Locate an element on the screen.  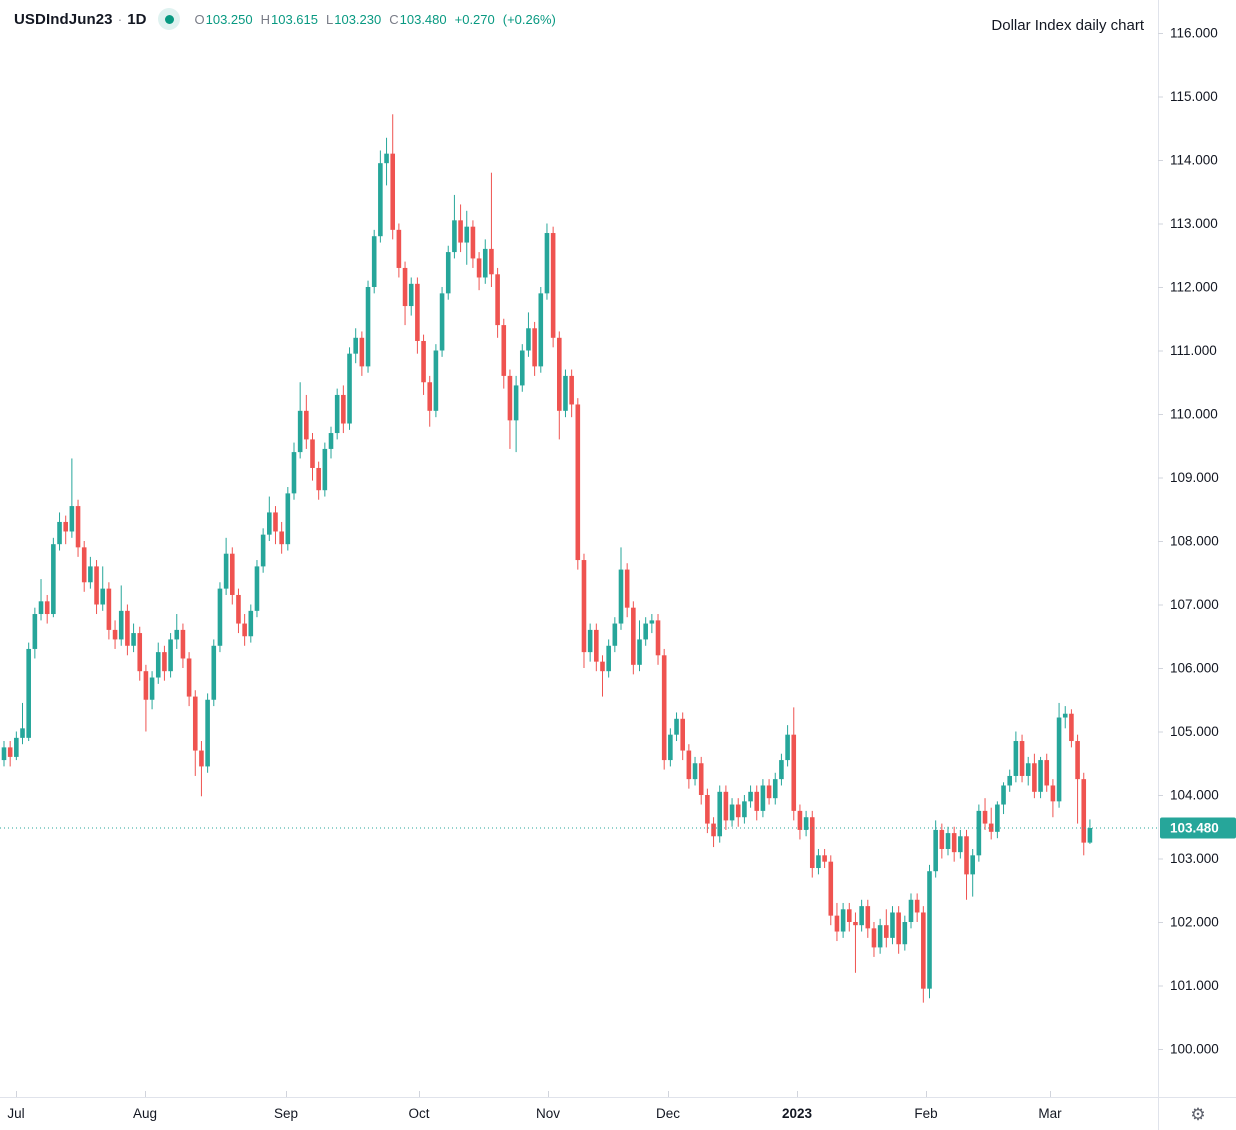
market-status-dot-button is located at coordinates (169, 19).